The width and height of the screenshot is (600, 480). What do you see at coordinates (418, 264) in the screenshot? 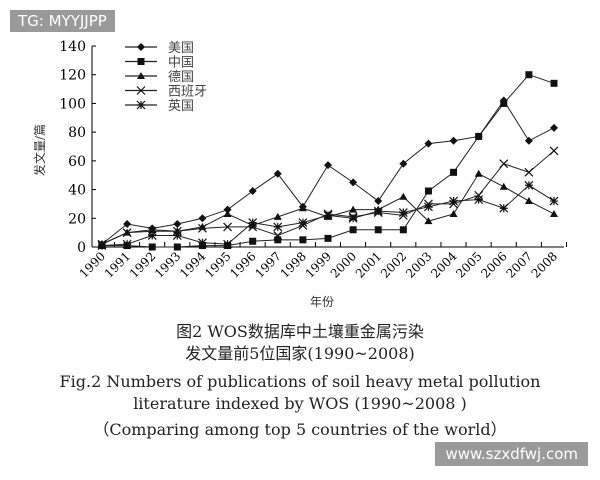
I see `x-tick-label: 2003` at bounding box center [418, 264].